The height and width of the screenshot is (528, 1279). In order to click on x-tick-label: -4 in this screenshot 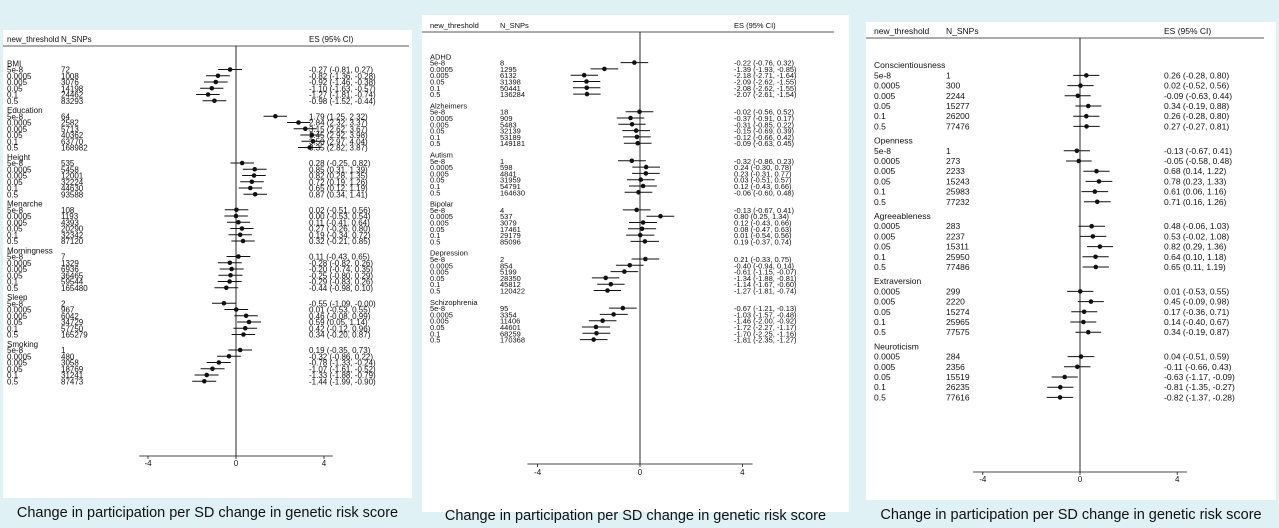, I will do `click(538, 472)`.